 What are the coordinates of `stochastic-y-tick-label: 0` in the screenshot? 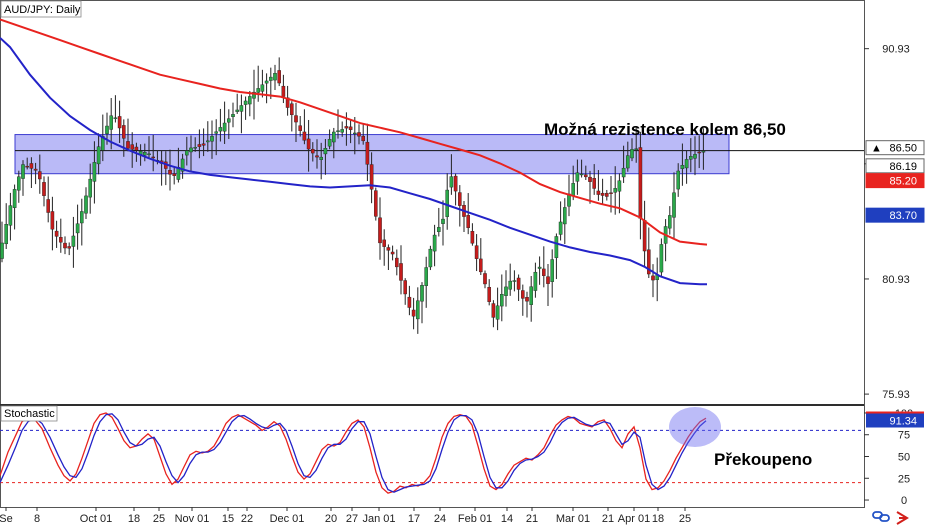 It's located at (904, 501).